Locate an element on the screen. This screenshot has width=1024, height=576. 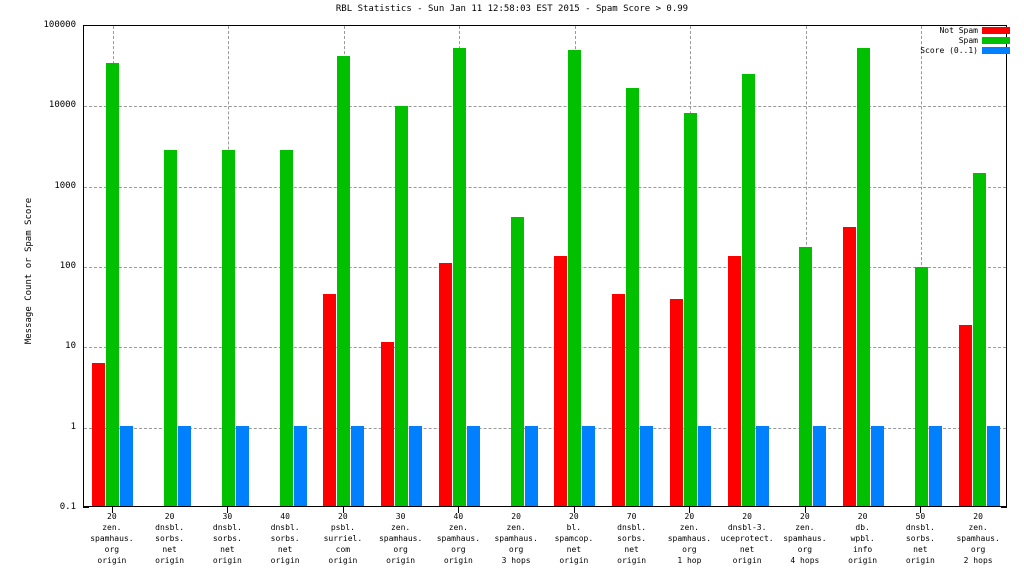
x-group-label: 20 dnsbl-3. uceprotect. net origin is located at coordinates (747, 538).